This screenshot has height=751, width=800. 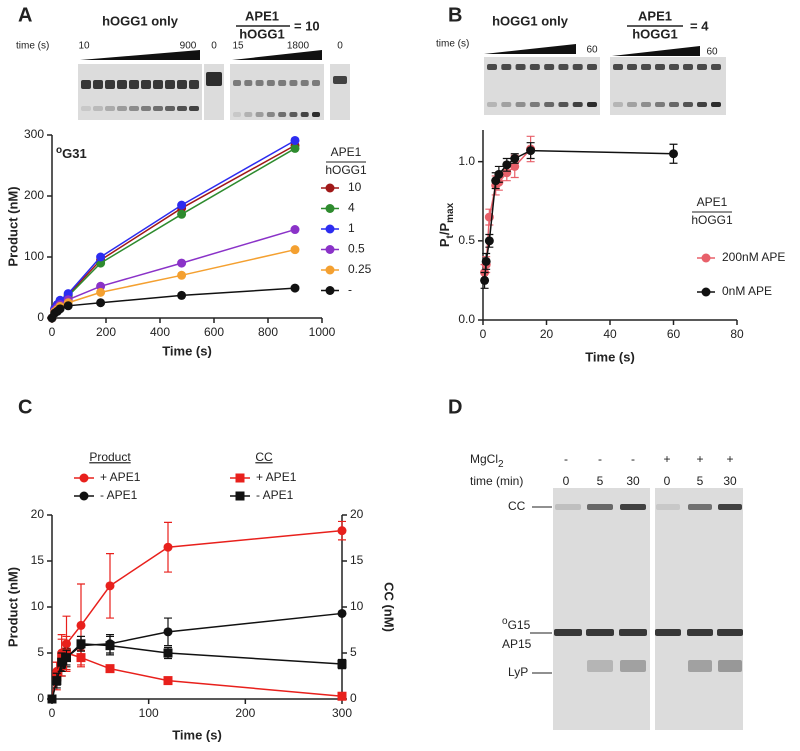 What do you see at coordinates (351, 228) in the screenshot?
I see `legend-label: 1` at bounding box center [351, 228].